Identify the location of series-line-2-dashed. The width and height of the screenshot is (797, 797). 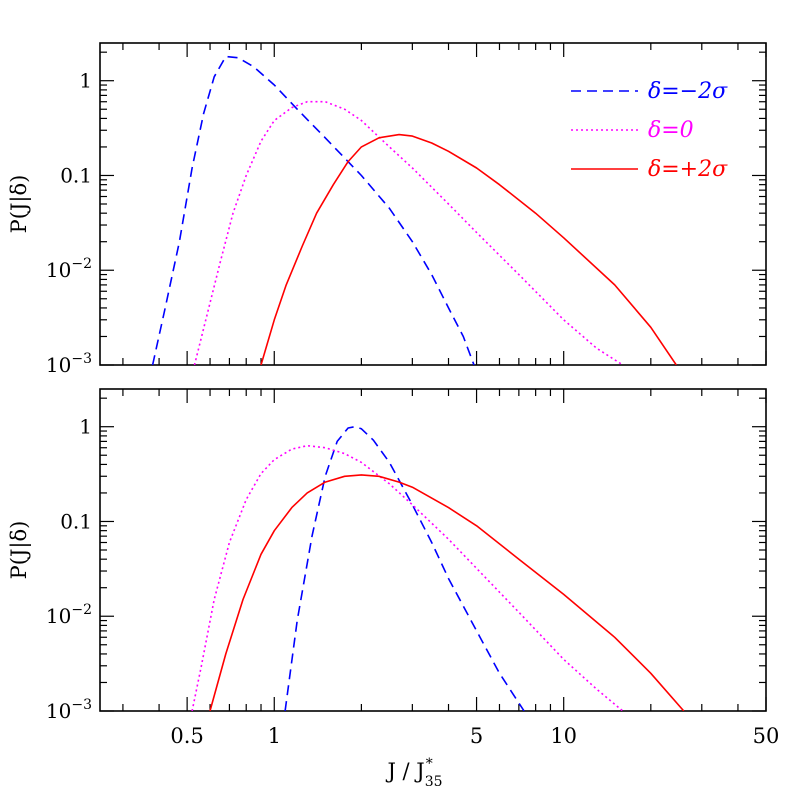
(404, 568).